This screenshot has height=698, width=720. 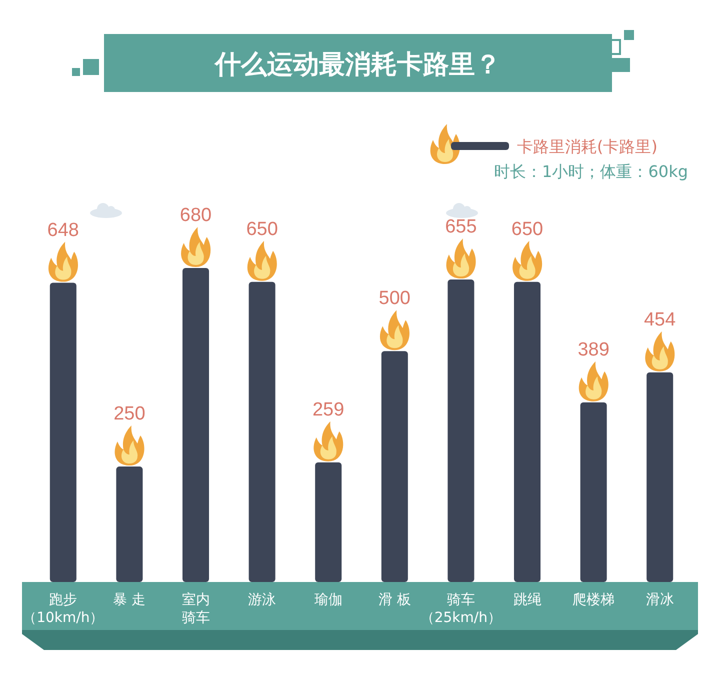 What do you see at coordinates (527, 600) in the screenshot?
I see `x-tick-label: 跳绳` at bounding box center [527, 600].